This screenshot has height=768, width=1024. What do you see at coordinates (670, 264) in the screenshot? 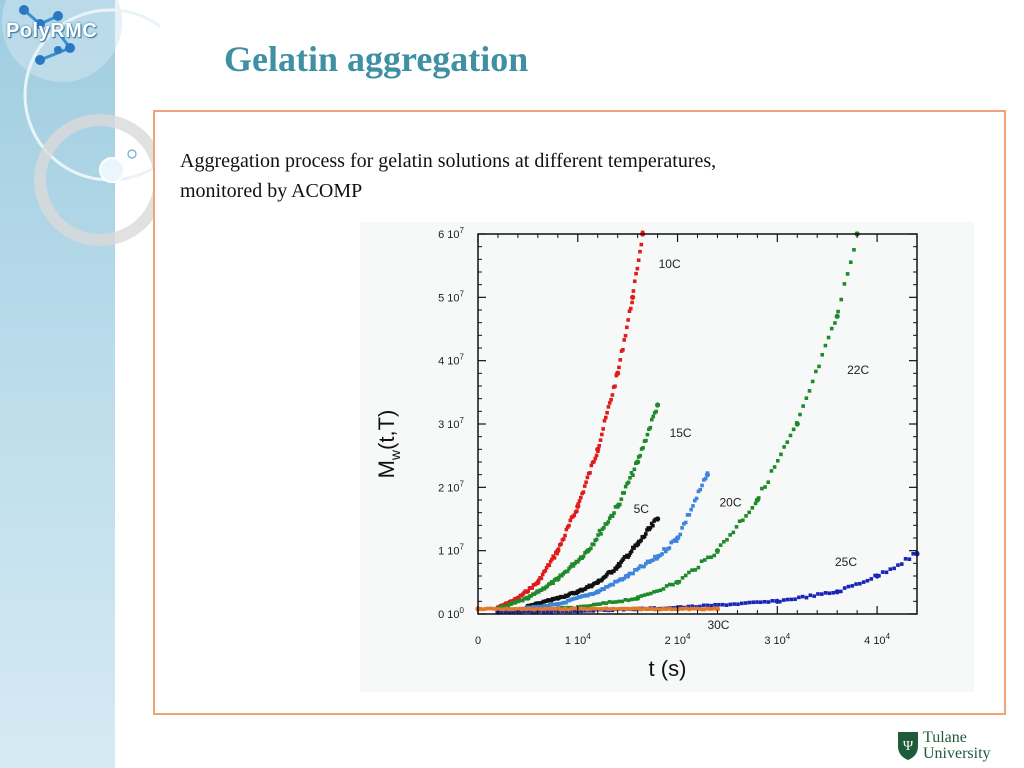
I see `curve-label-10C: 10C` at bounding box center [670, 264].